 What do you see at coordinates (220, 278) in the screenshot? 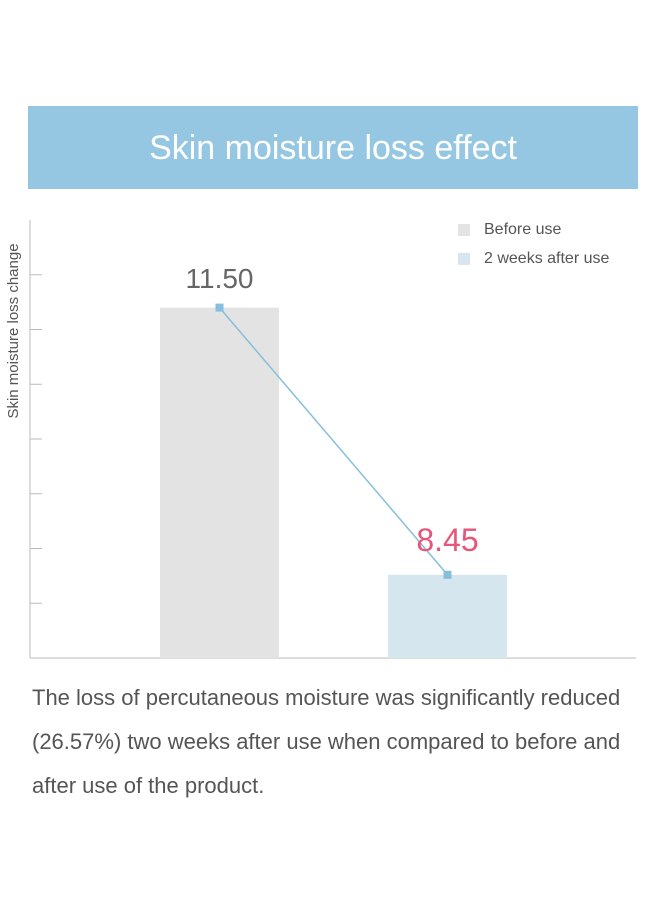
I see `value-label: 11.50` at bounding box center [220, 278].